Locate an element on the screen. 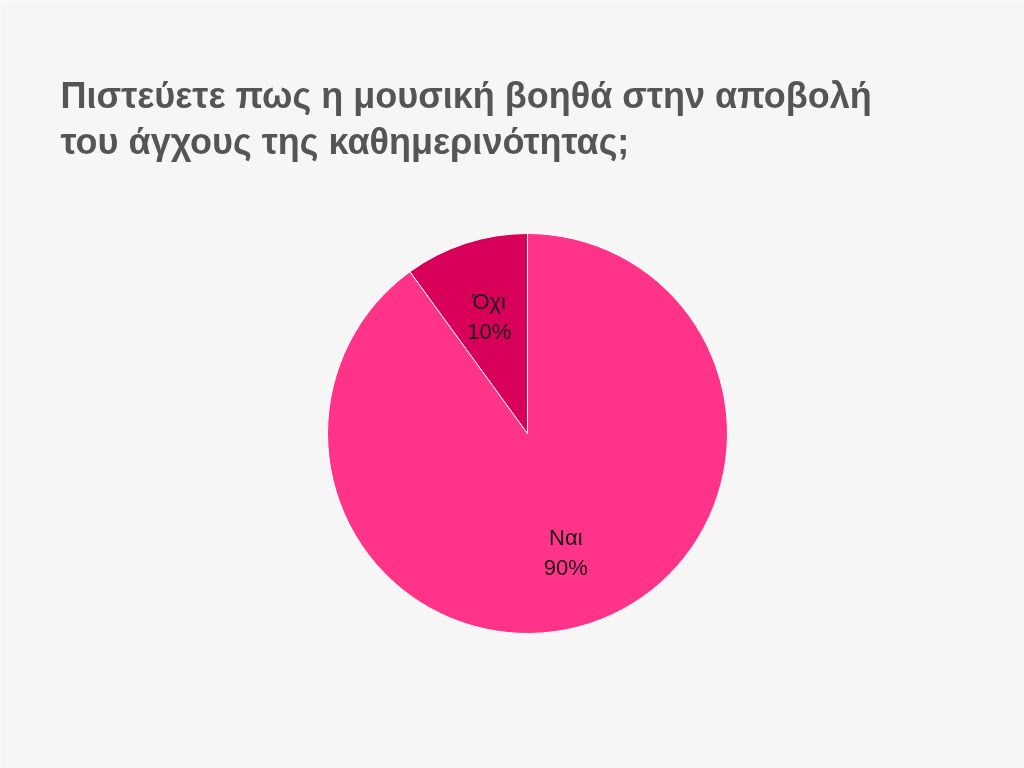 The width and height of the screenshot is (1024, 768). data-label: 10% is located at coordinates (489, 332).